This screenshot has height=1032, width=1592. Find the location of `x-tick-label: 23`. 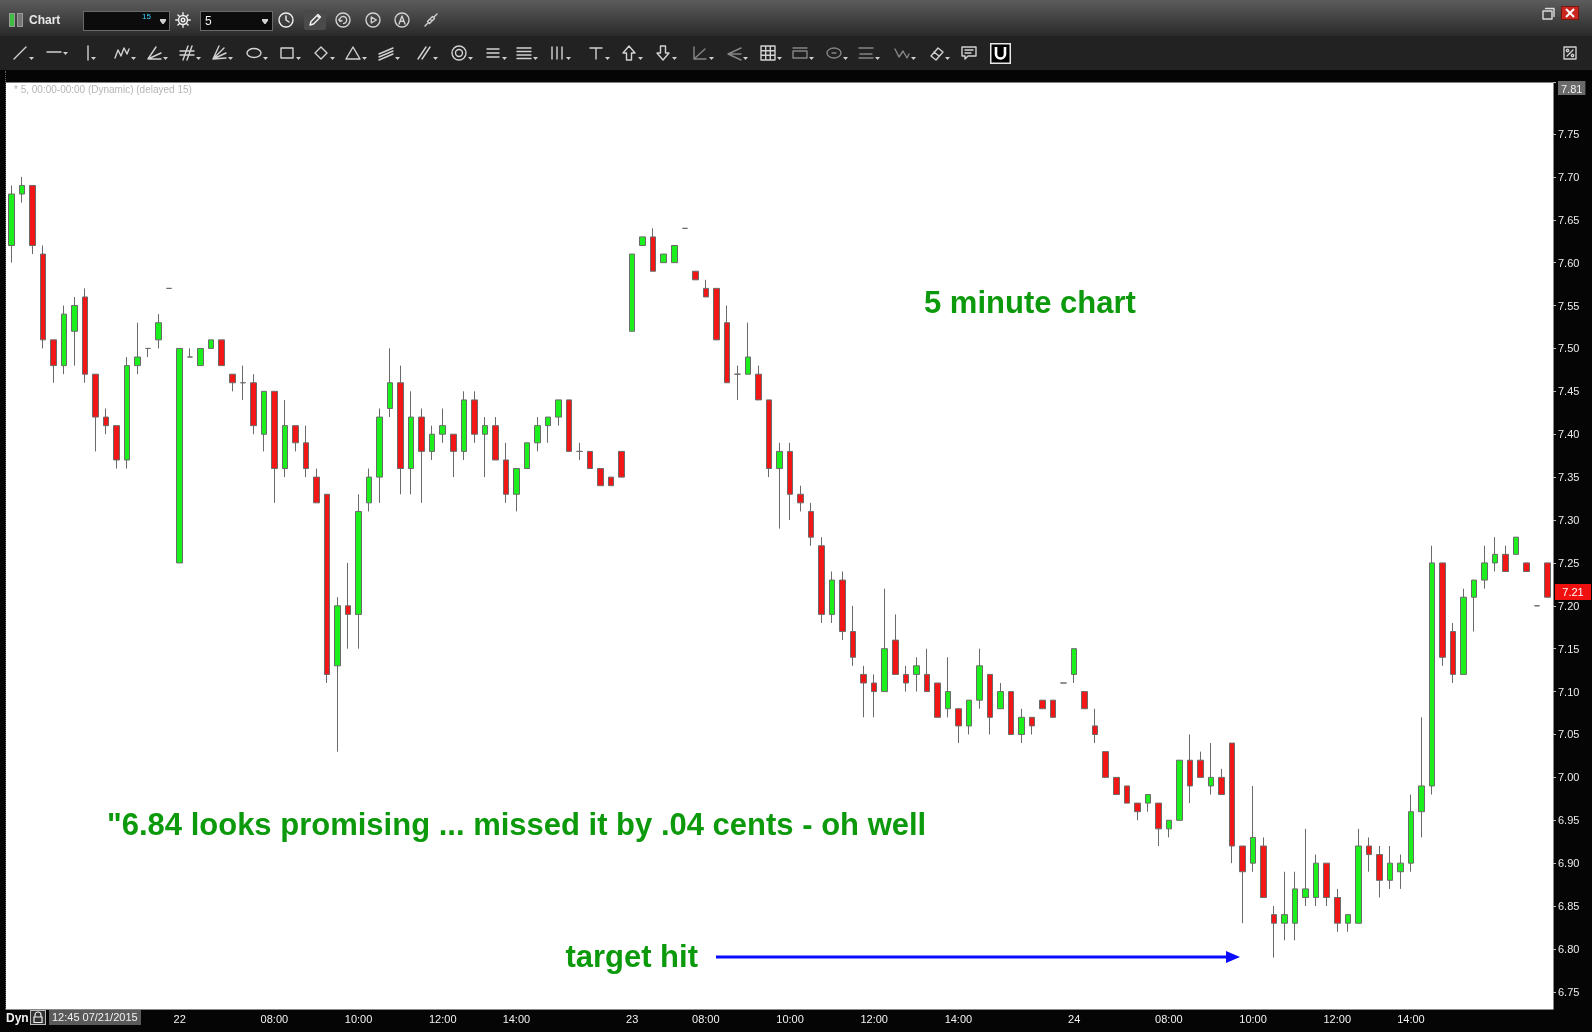

x-tick-label: 23 is located at coordinates (632, 1018).